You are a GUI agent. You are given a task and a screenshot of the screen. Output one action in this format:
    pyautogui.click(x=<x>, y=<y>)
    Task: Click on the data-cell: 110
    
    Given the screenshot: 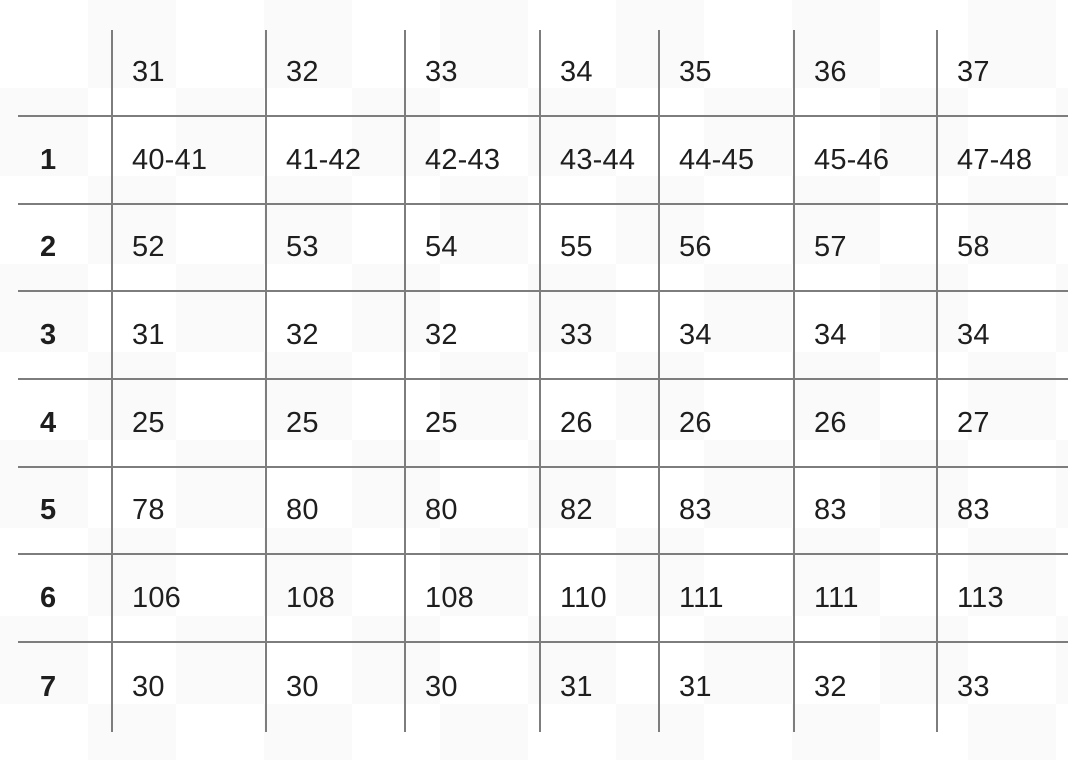 What is the action you would take?
    pyautogui.click(x=598, y=597)
    